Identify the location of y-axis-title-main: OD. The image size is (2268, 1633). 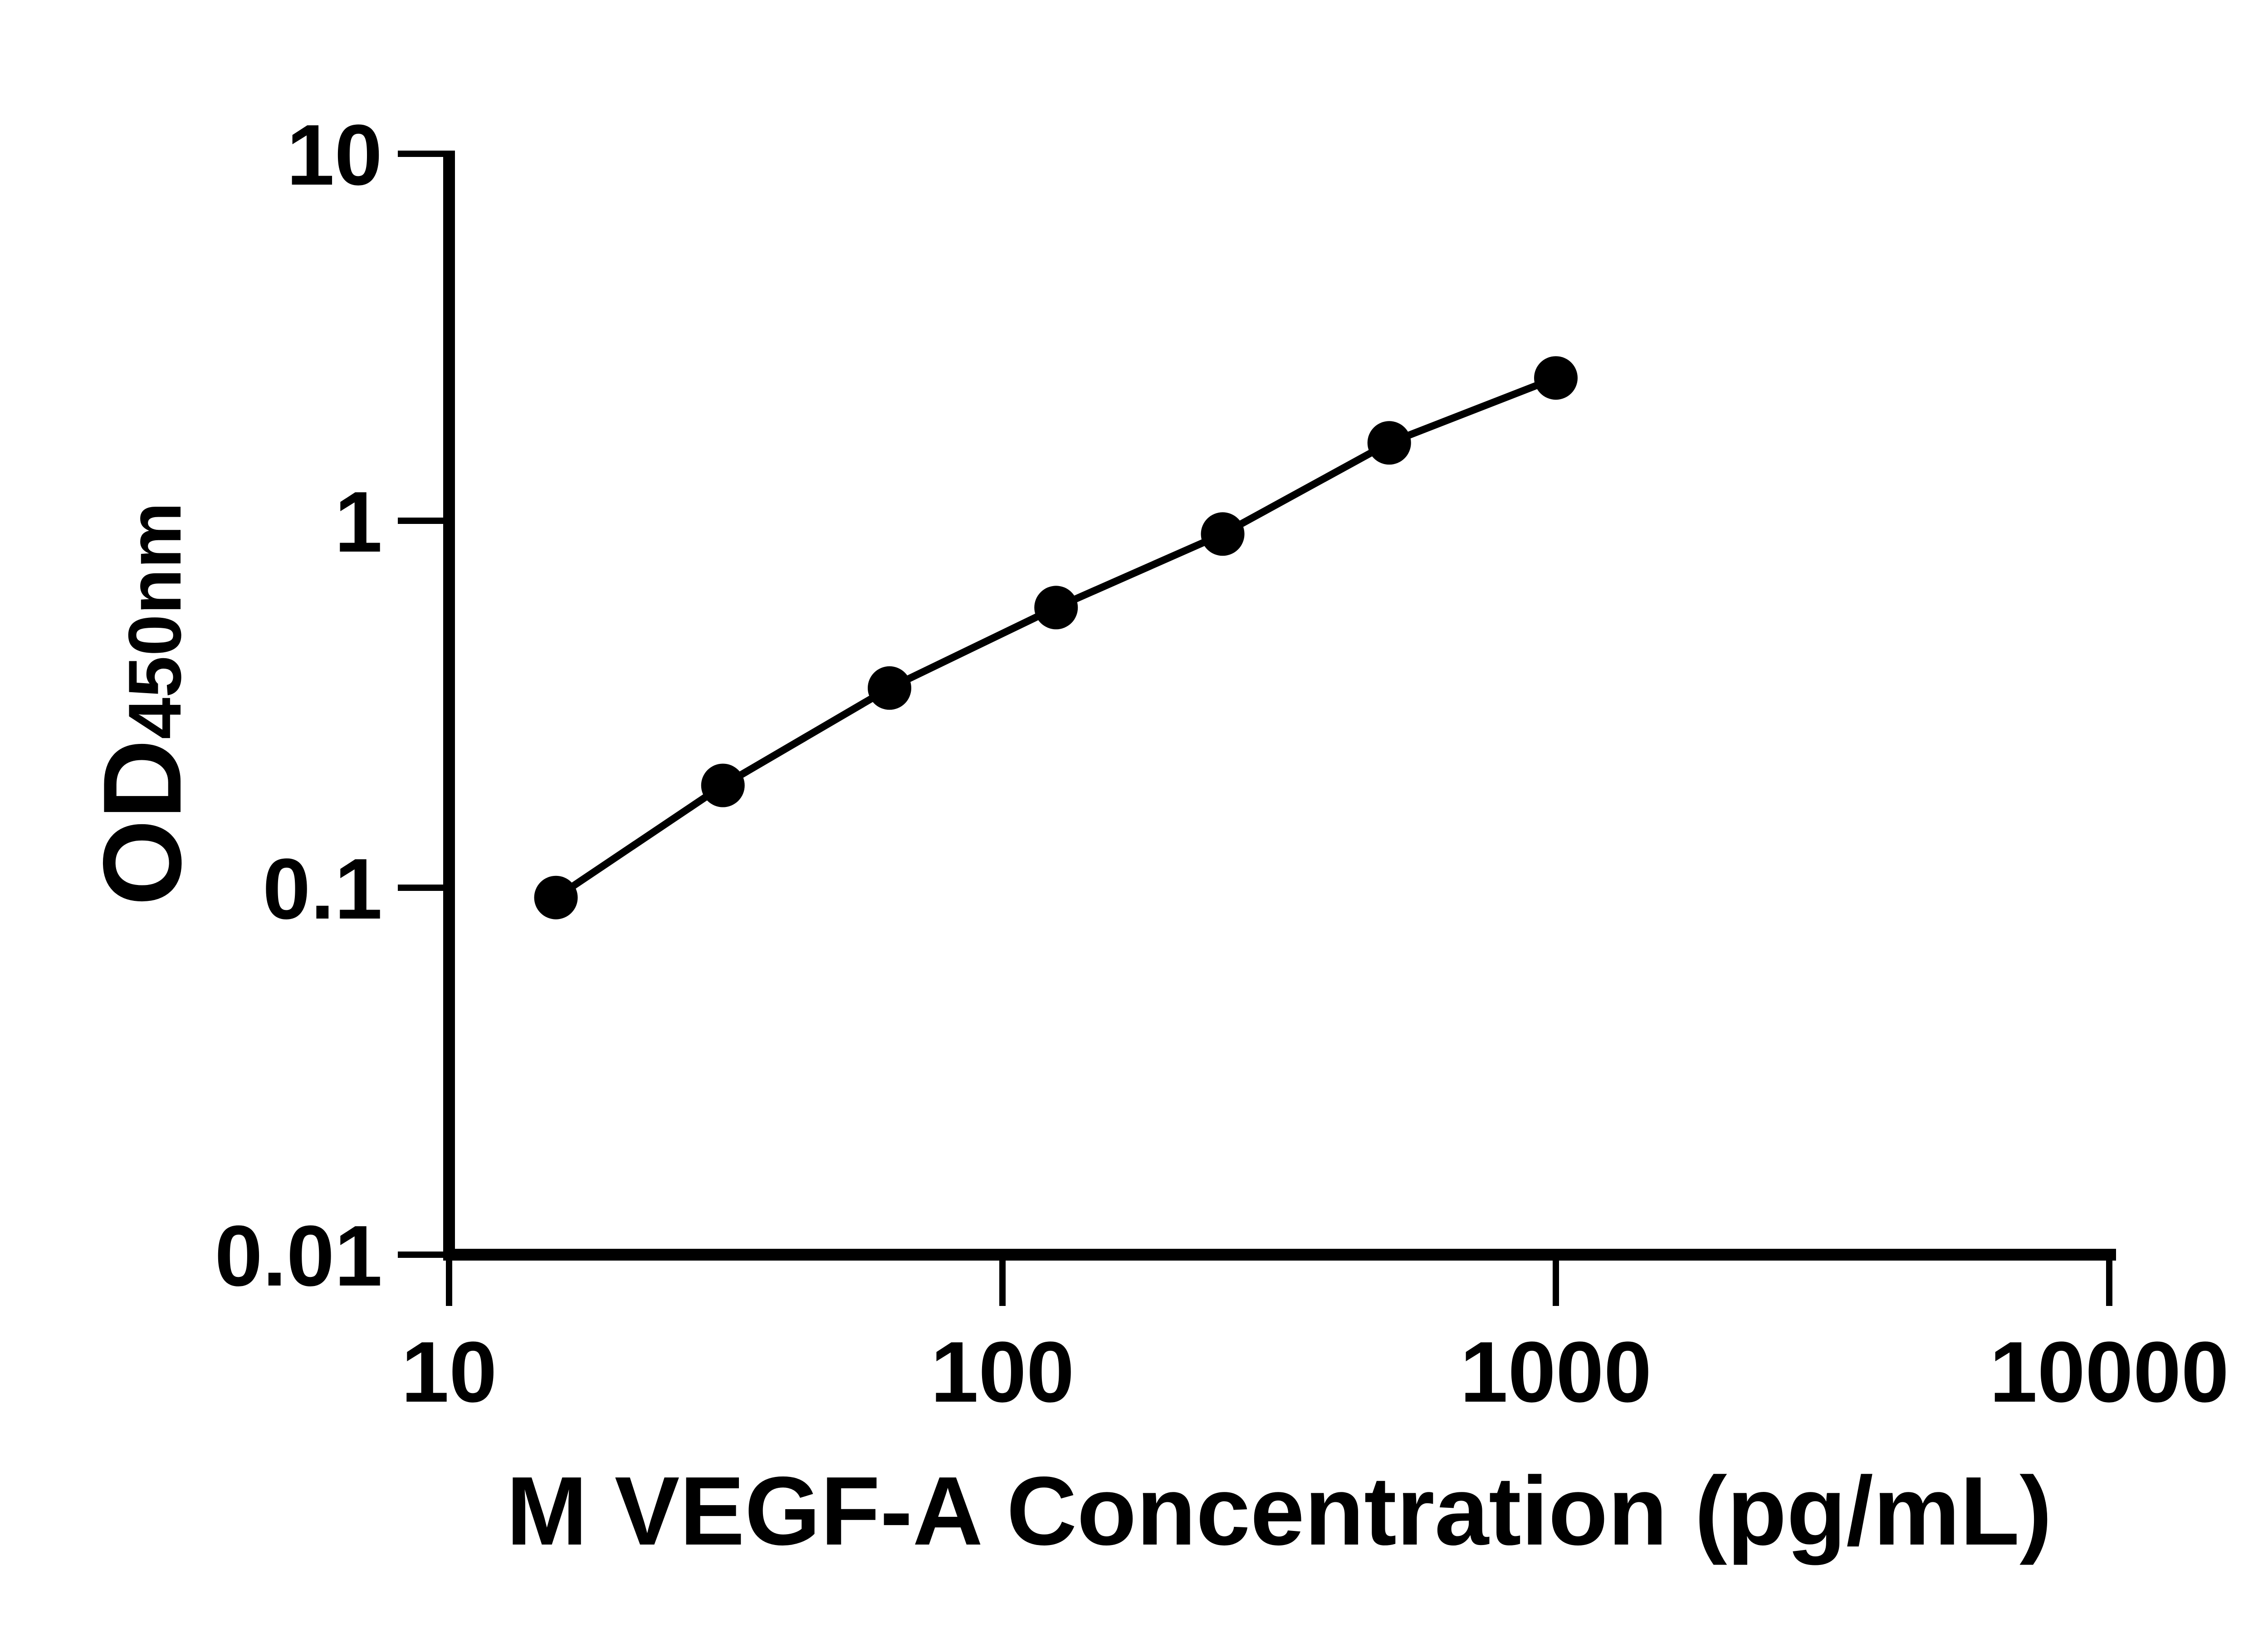
(142, 822).